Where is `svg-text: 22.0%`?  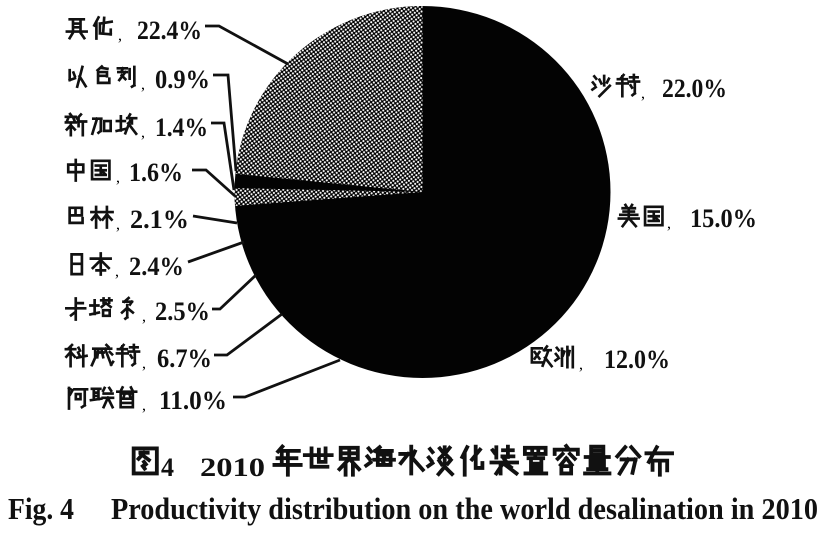 svg-text: 22.0% is located at coordinates (694, 88).